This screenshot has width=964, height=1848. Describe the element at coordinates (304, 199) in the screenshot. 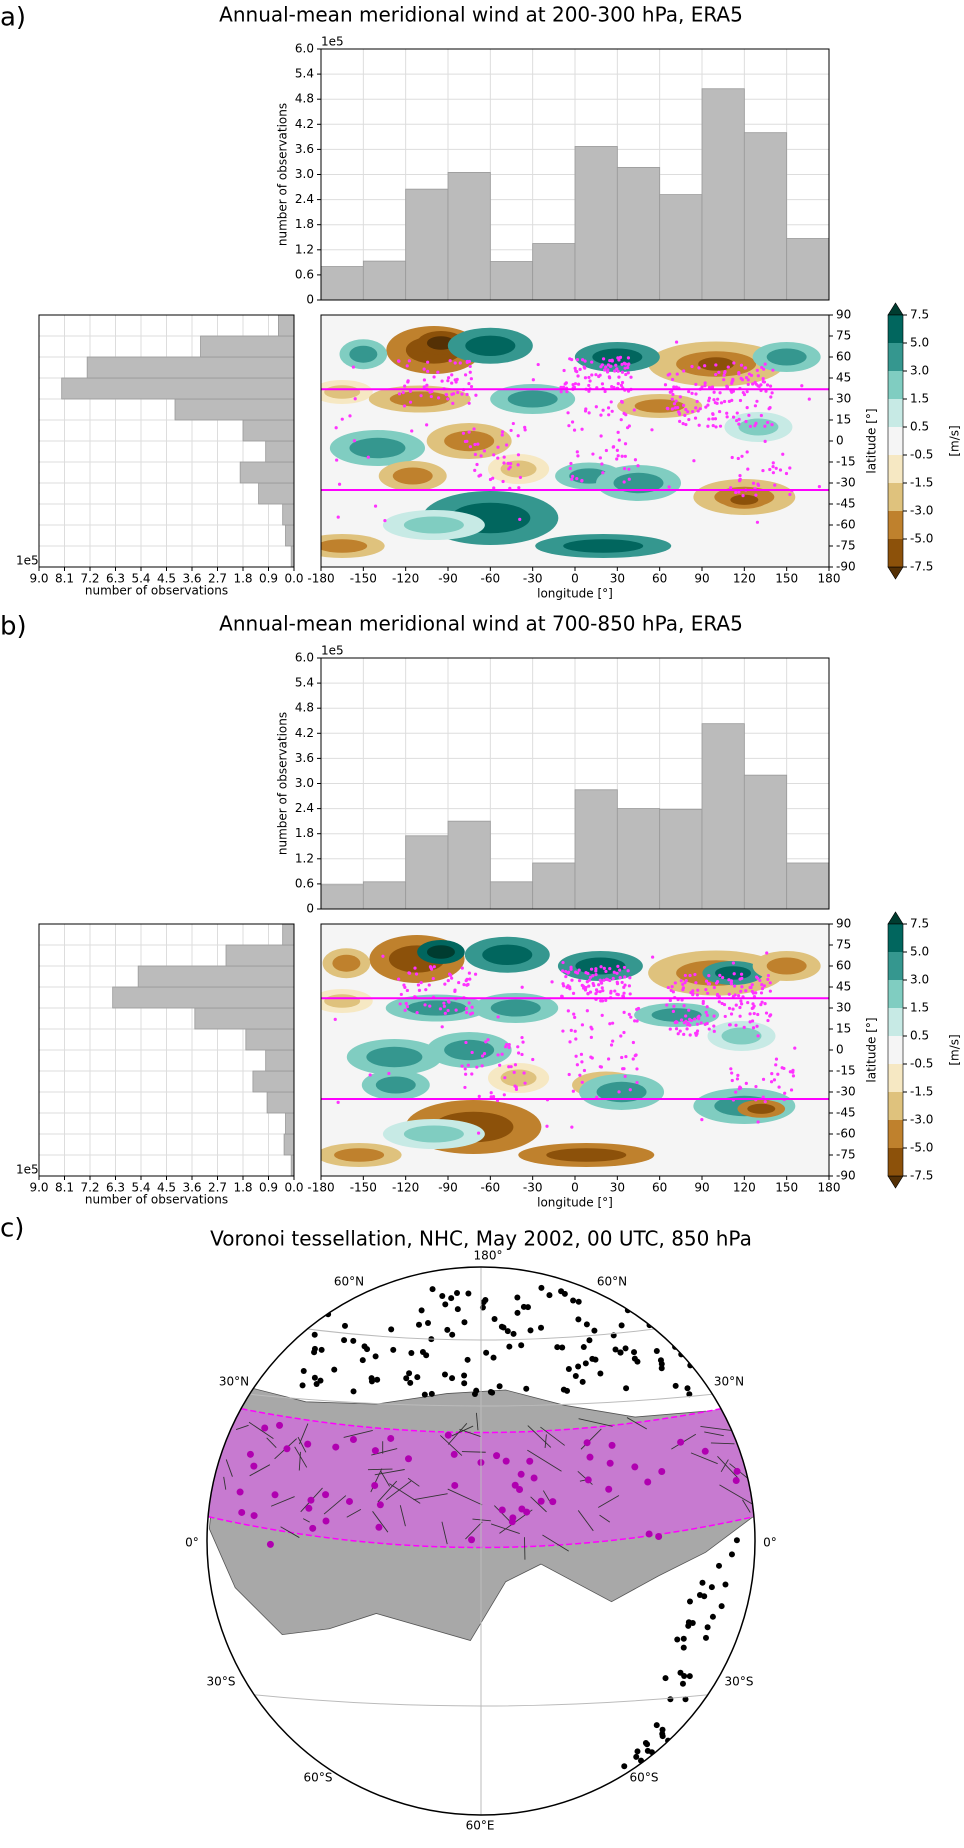

I see `y-tick-label: 2.4` at that location.